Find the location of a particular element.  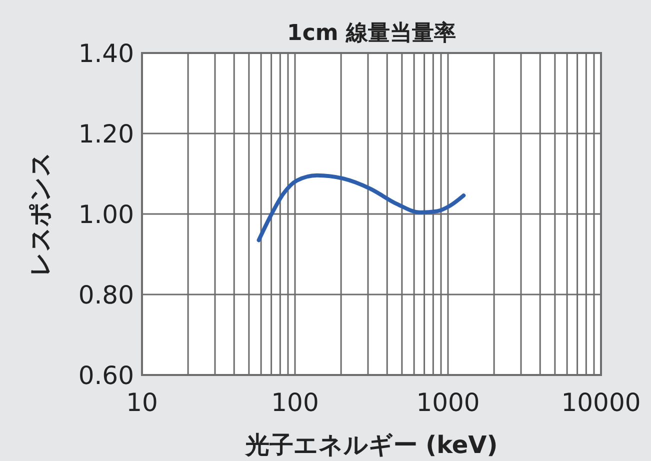

y-tick-label: 1.00 is located at coordinates (106, 214).